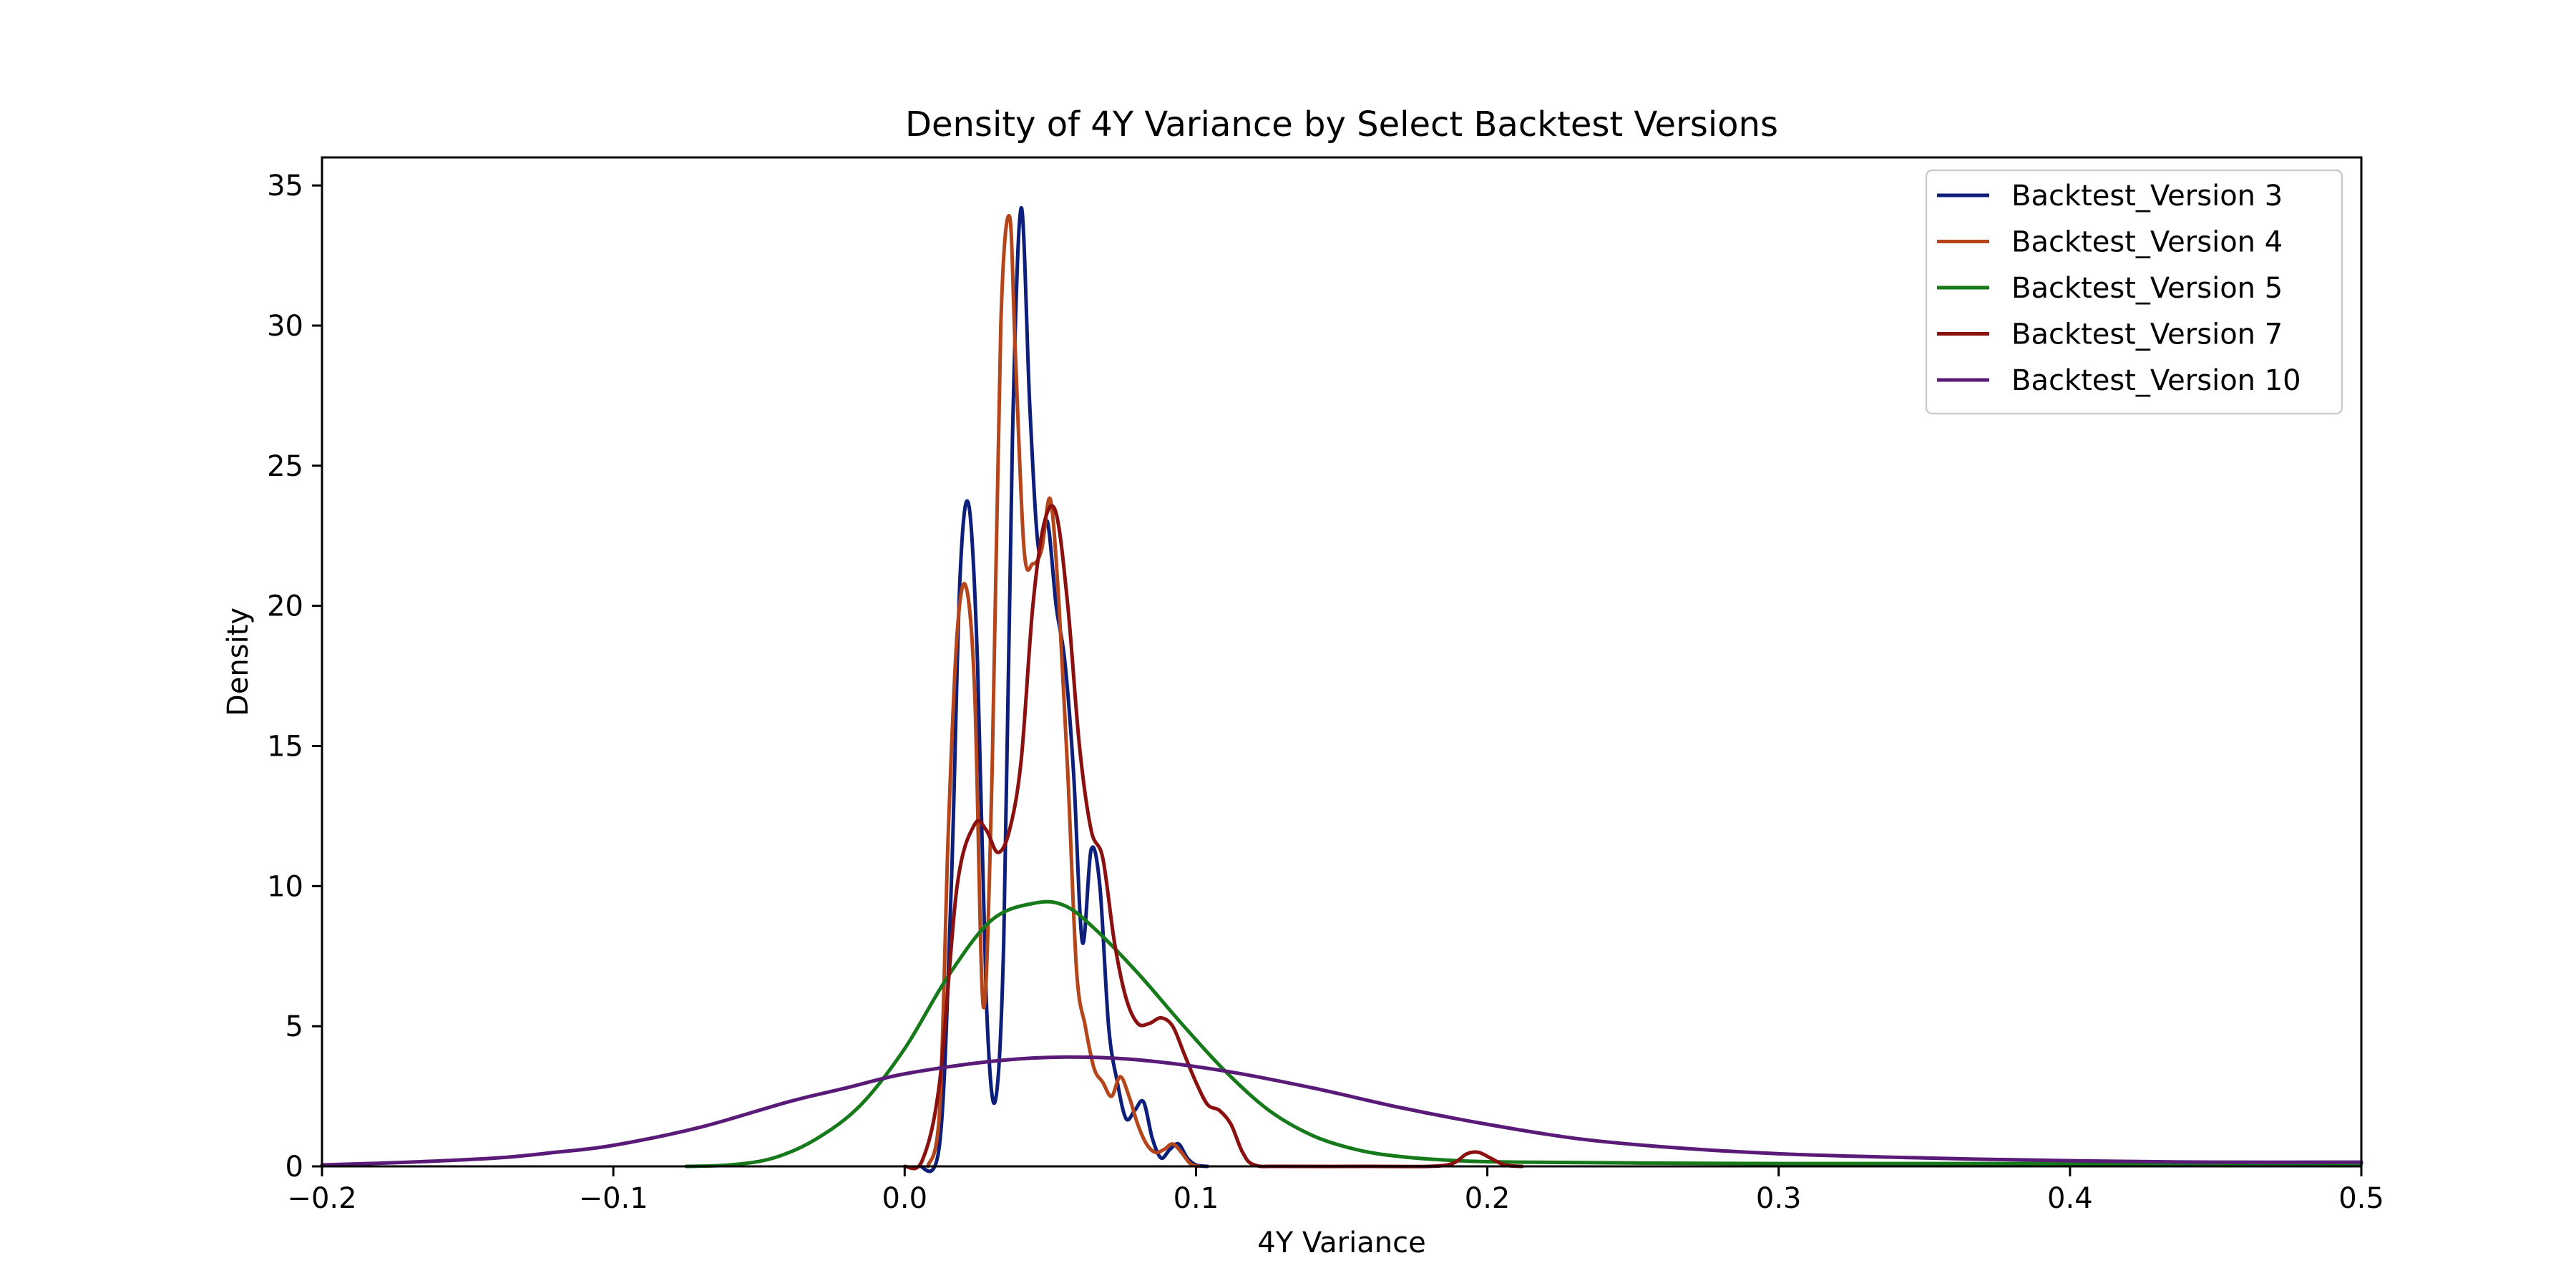 This screenshot has width=2576, height=1288. I want to click on legend-label: Backtest_Version 5, so click(2147, 288).